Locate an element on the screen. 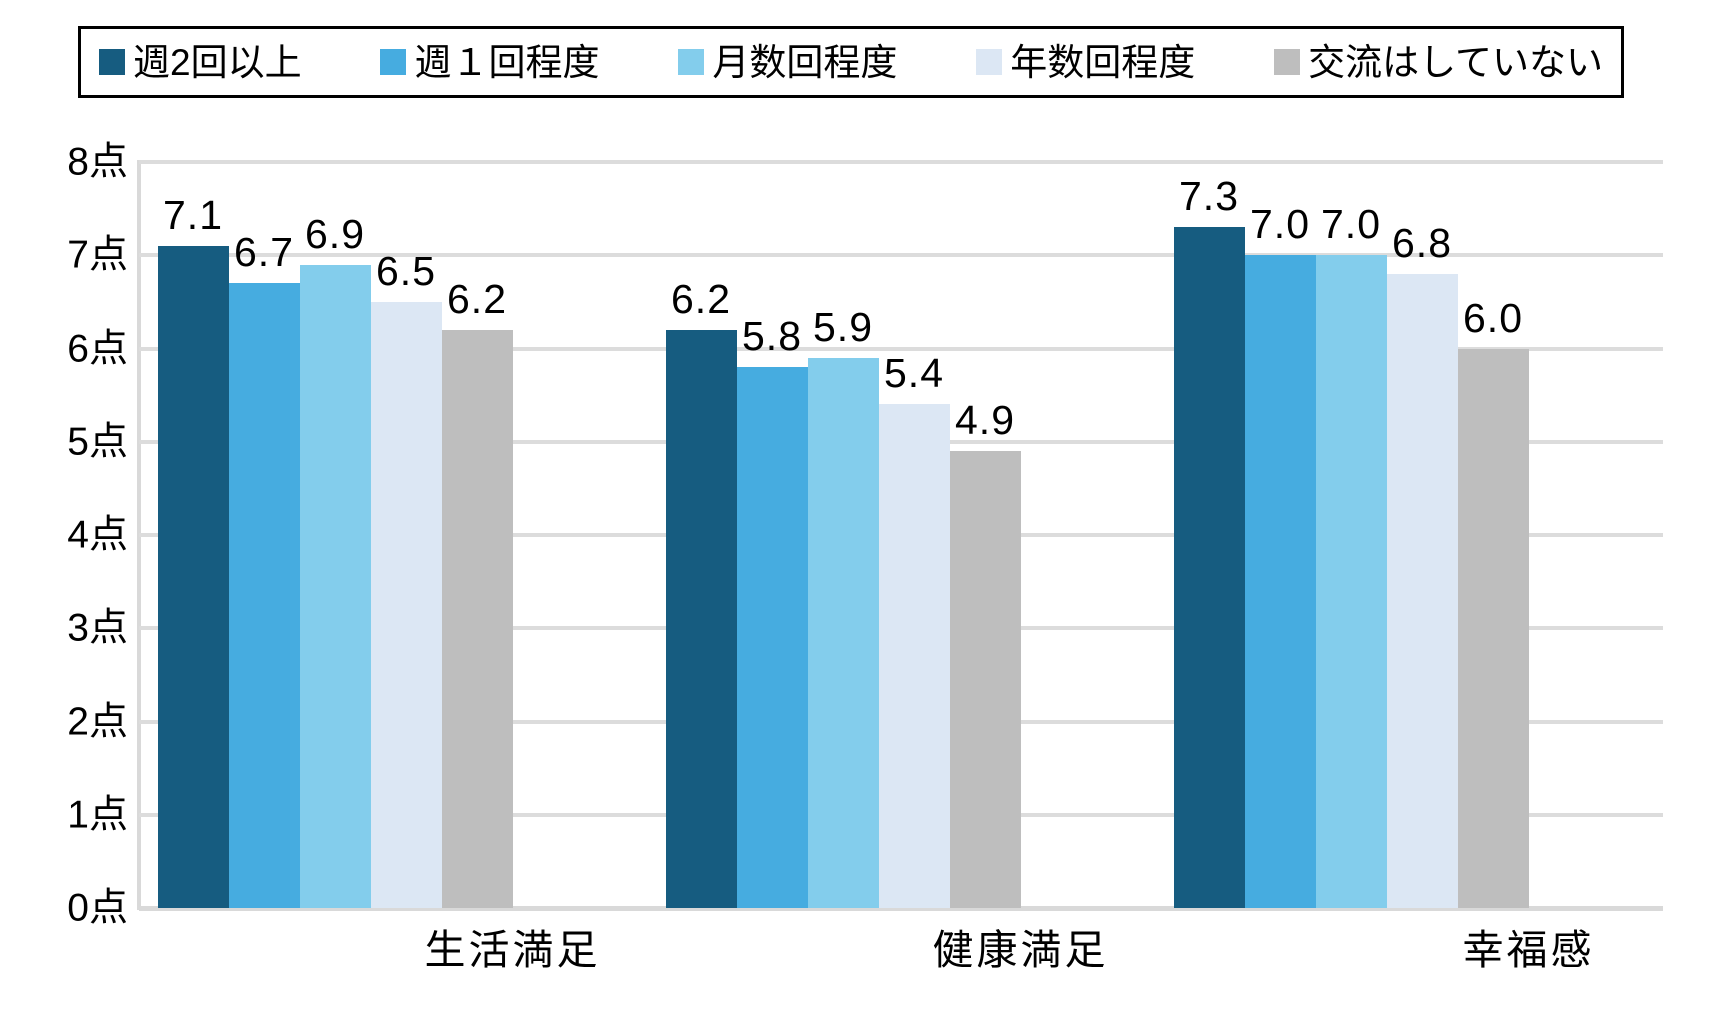 This screenshot has height=1032, width=1714. legend-item-label: 交流はしていない is located at coordinates (1455, 62).